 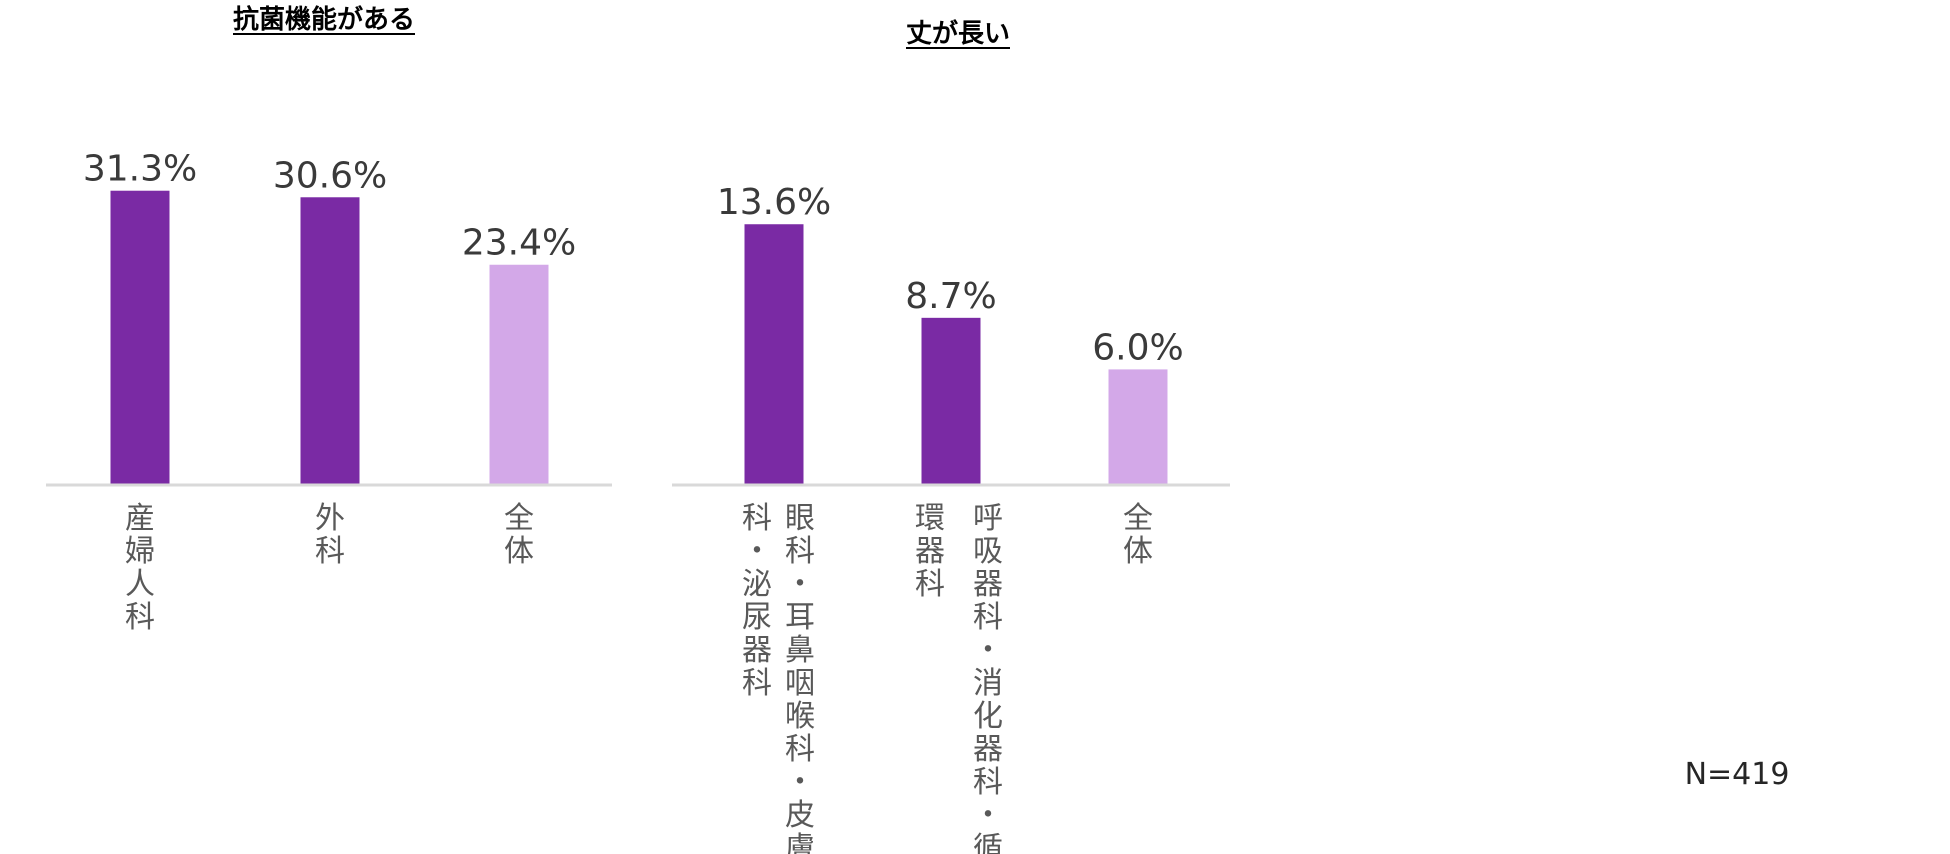 What do you see at coordinates (757, 601) in the screenshot?
I see `category-label-line: 科・泌尿器科` at bounding box center [757, 601].